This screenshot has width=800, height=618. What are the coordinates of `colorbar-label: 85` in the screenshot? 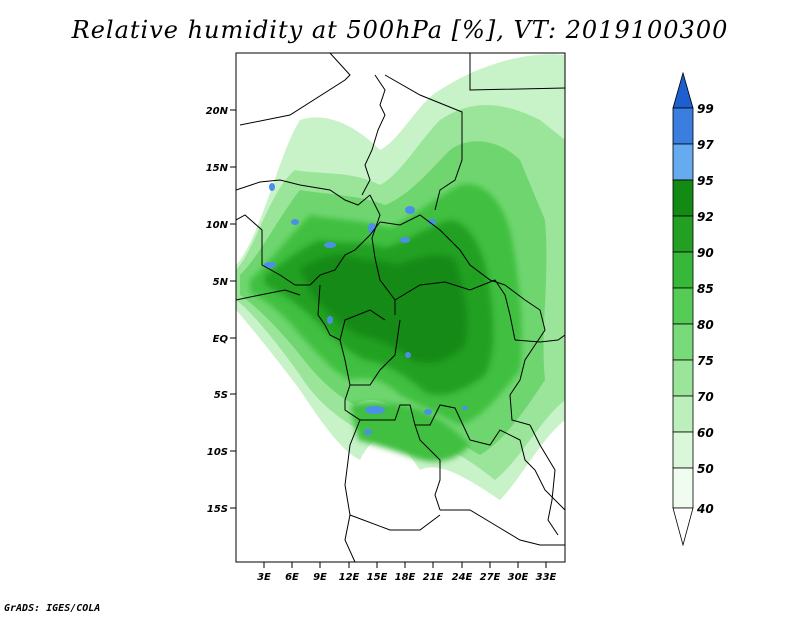 It's located at (705, 289).